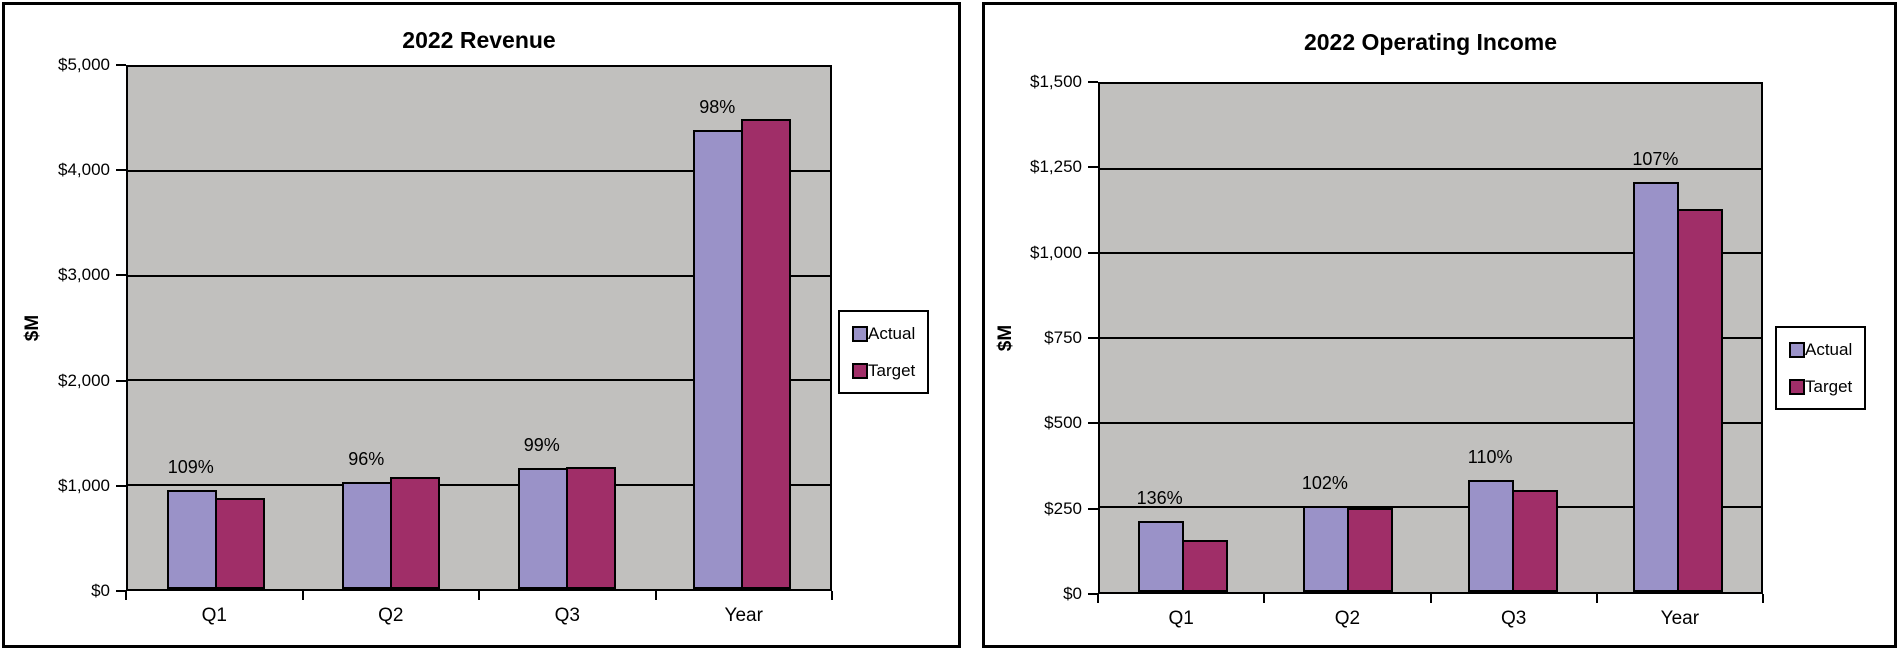  Describe the element at coordinates (84, 170) in the screenshot. I see `y-tick-label: $4,000` at that location.